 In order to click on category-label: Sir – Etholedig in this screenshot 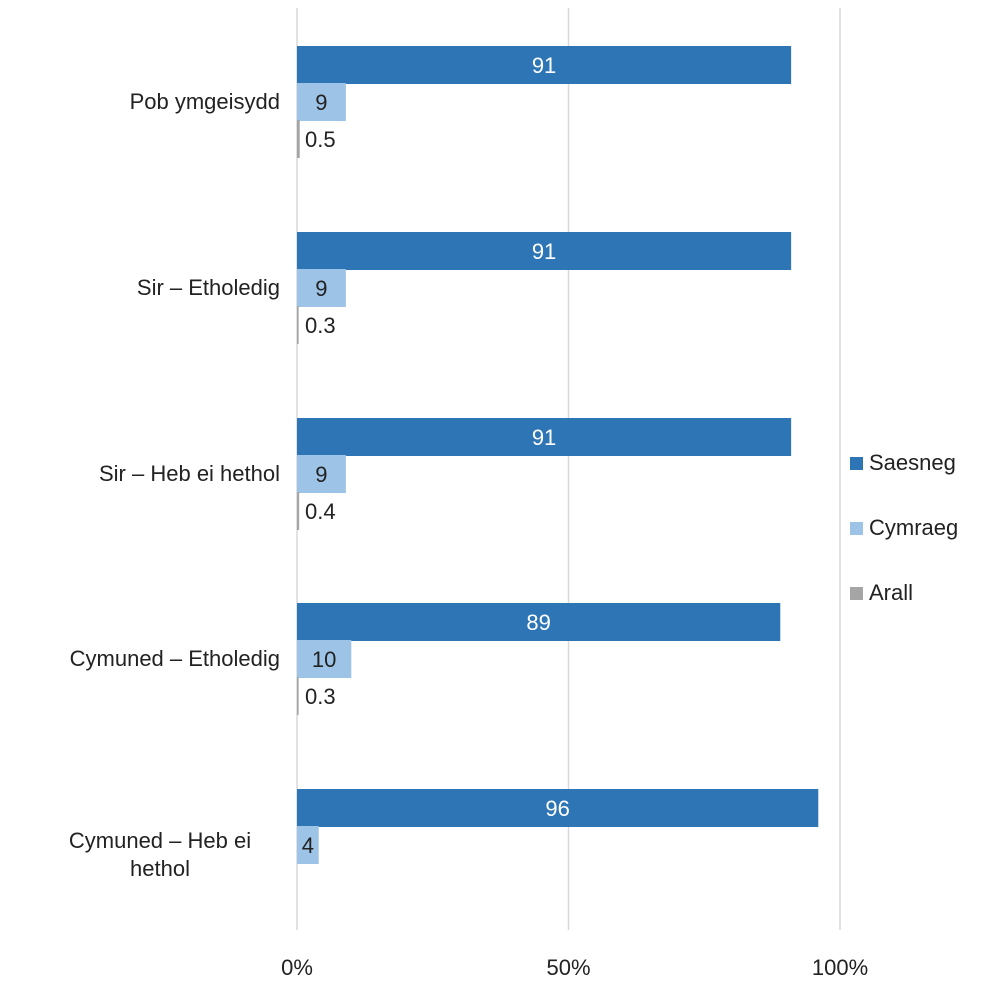, I will do `click(140, 288)`.